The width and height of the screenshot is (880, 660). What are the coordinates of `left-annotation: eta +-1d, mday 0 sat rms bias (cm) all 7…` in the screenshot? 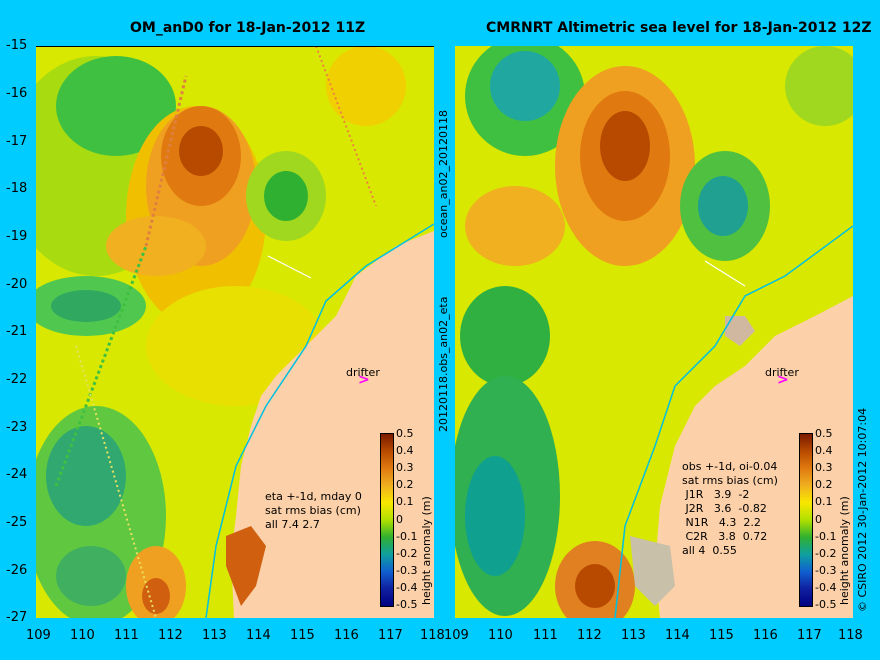 It's located at (313, 510).